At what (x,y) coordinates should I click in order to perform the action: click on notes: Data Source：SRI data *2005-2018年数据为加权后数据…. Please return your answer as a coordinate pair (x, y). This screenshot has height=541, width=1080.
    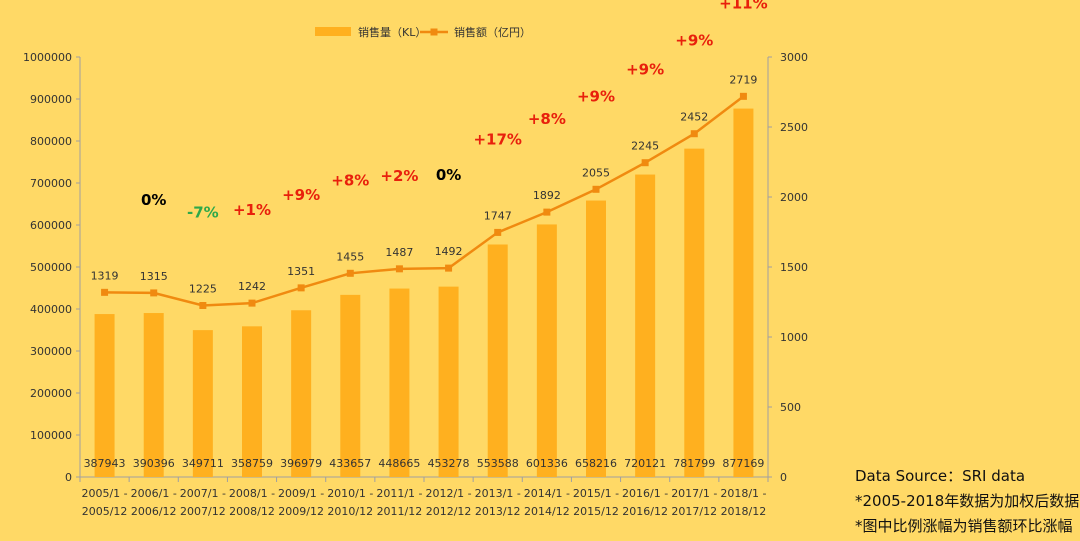
    Looking at the image, I should click on (967, 501).